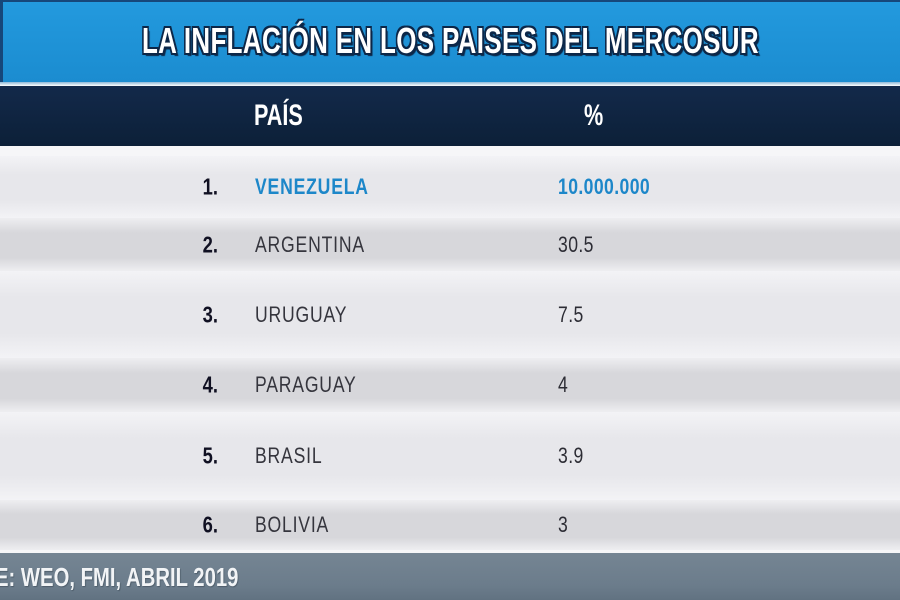 This screenshot has width=900, height=600. I want to click on row-value: 7.5, so click(571, 314).